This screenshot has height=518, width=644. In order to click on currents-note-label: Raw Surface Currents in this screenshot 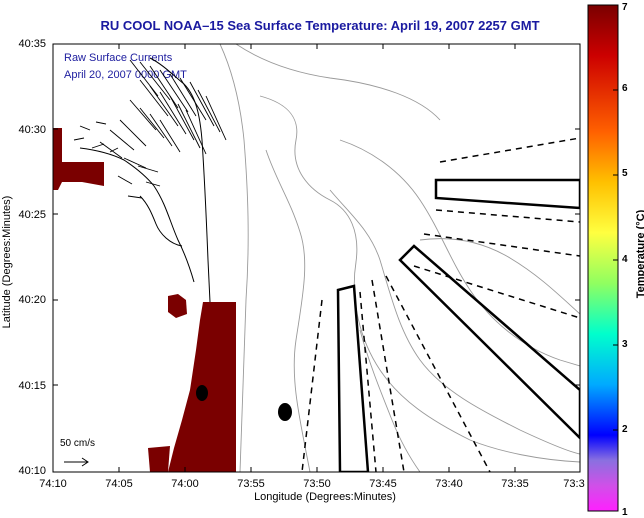, I will do `click(118, 58)`.